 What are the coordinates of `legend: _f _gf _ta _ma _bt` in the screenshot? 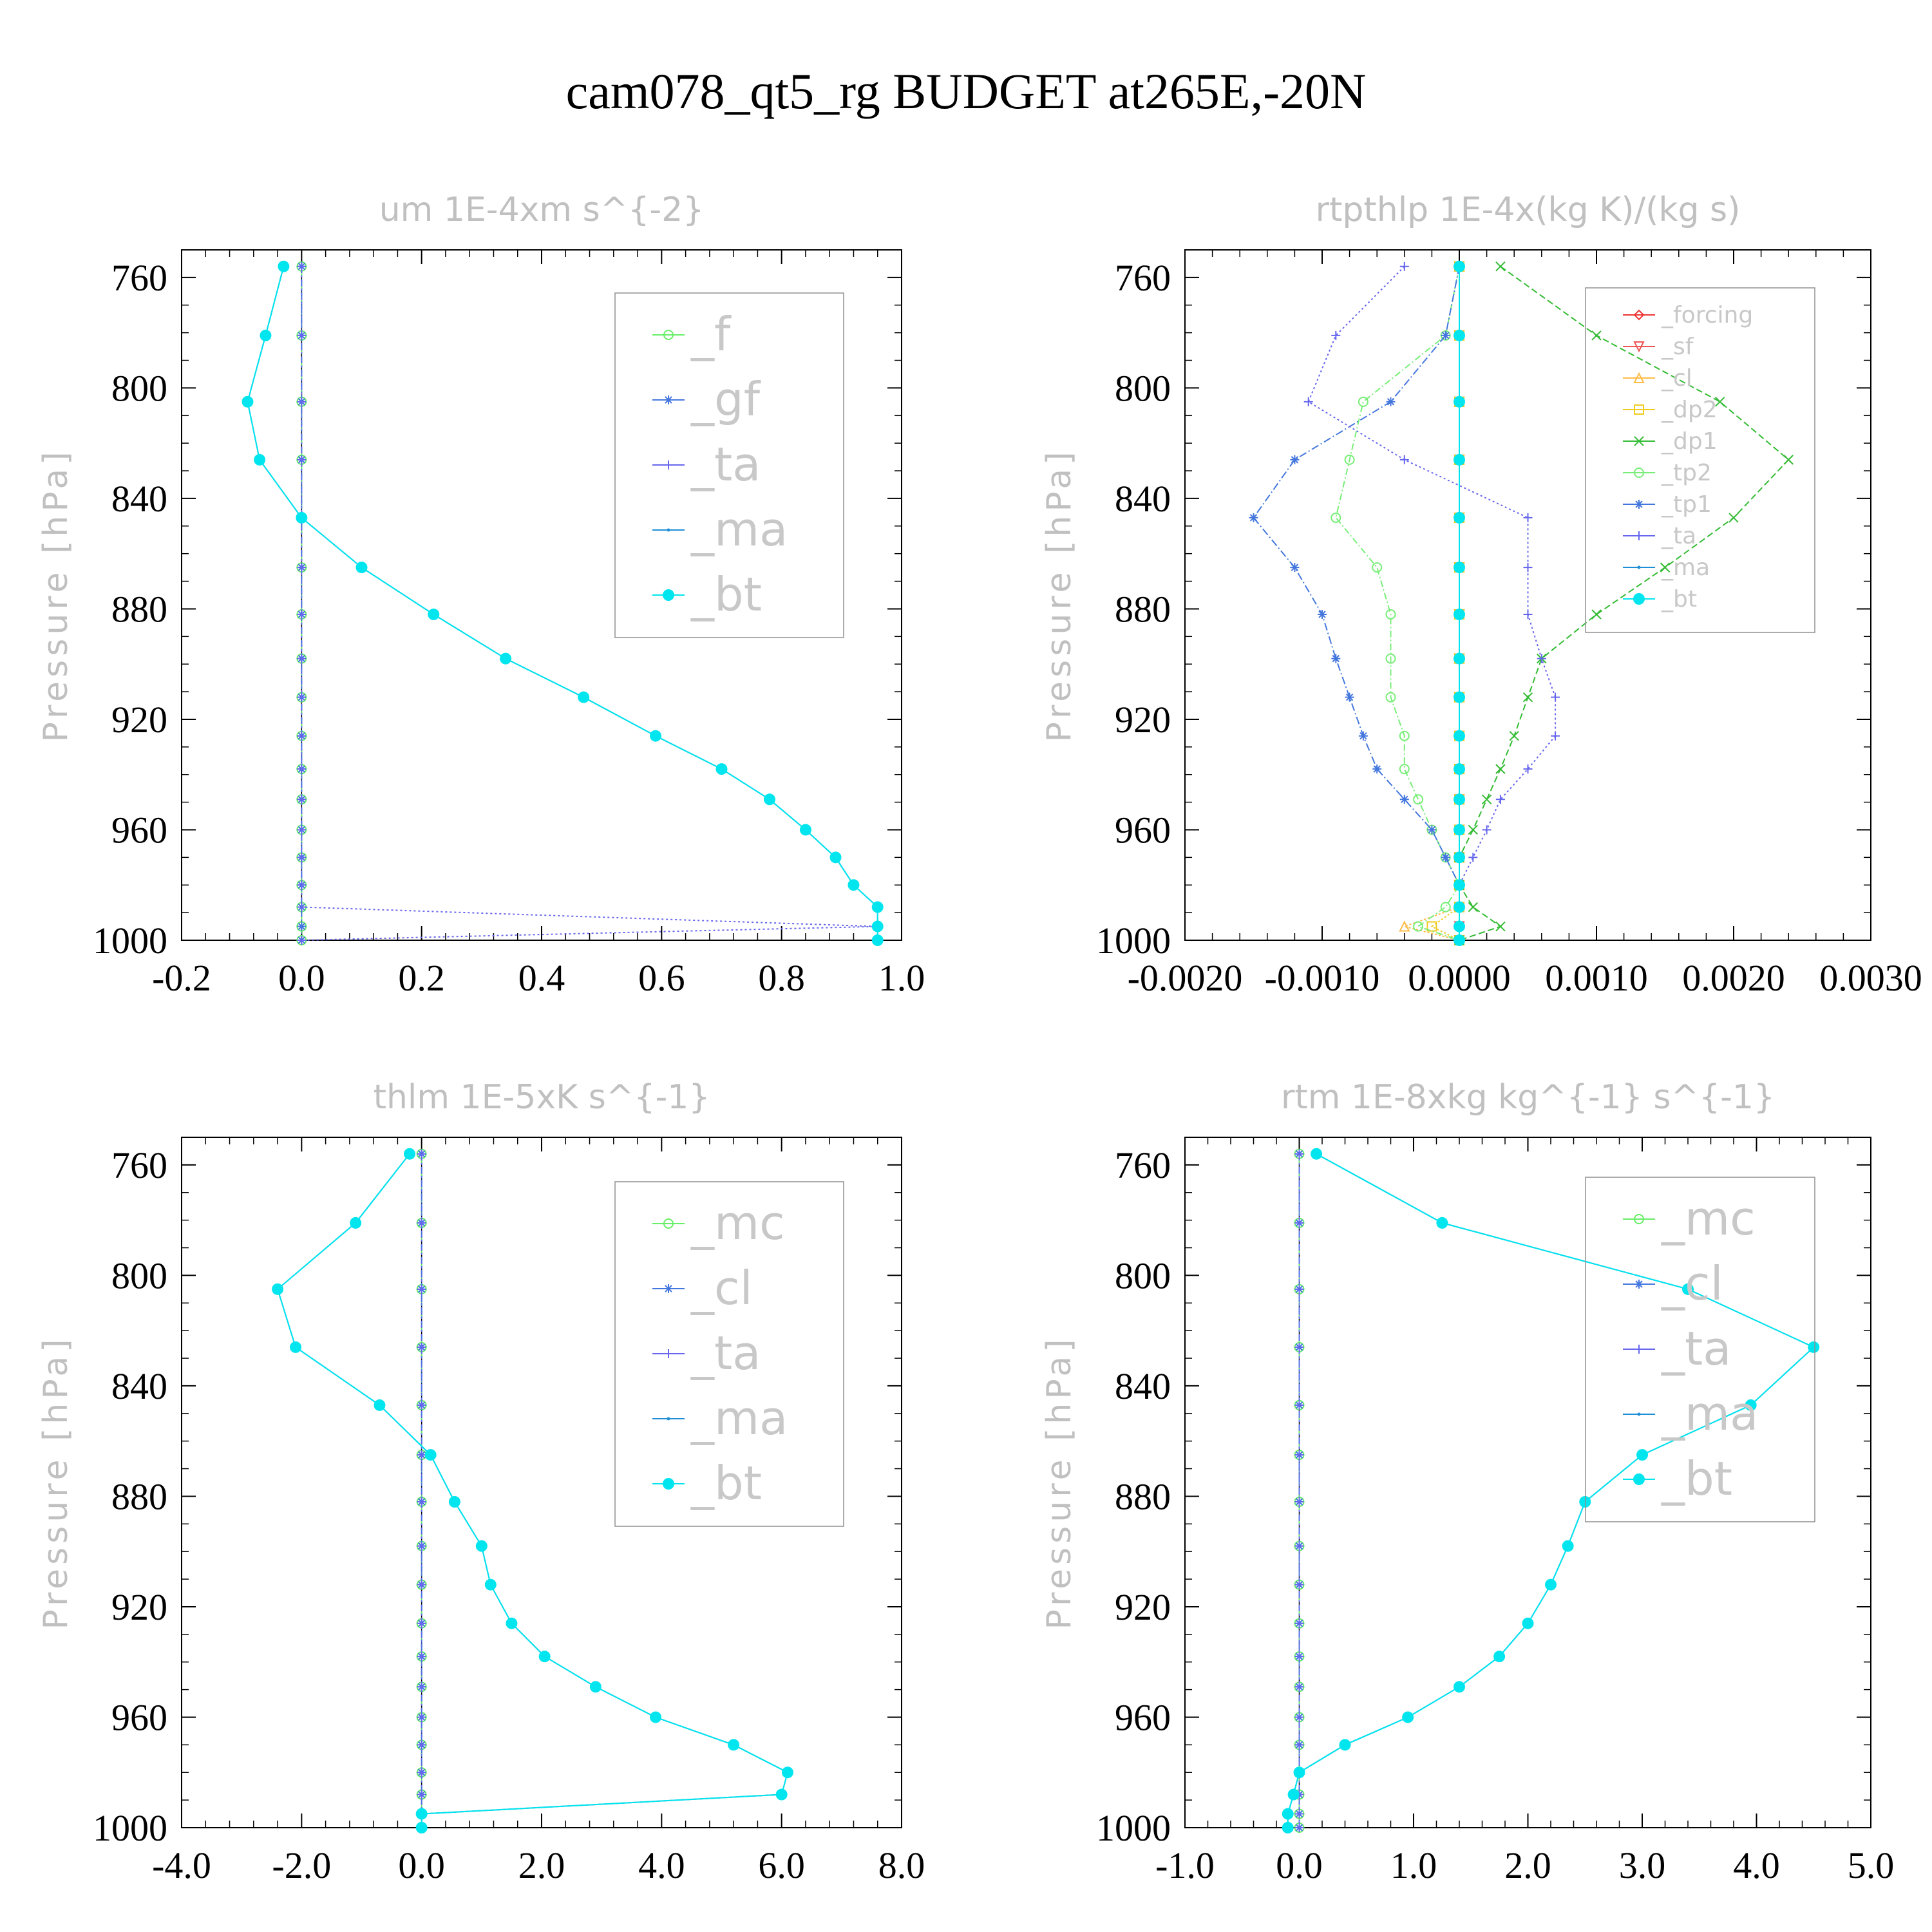 It's located at (729, 465).